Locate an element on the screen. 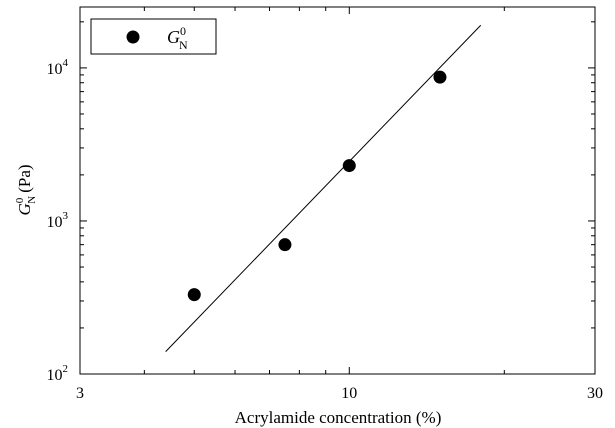  legend-symbol: G is located at coordinates (173, 37).